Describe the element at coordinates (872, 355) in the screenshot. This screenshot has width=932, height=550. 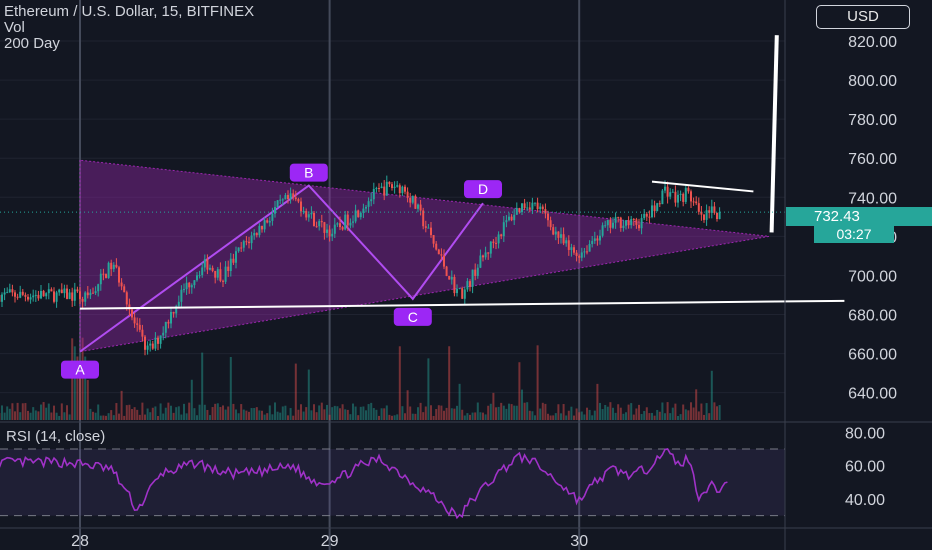
I see `price-tick-label: 660.00` at that location.